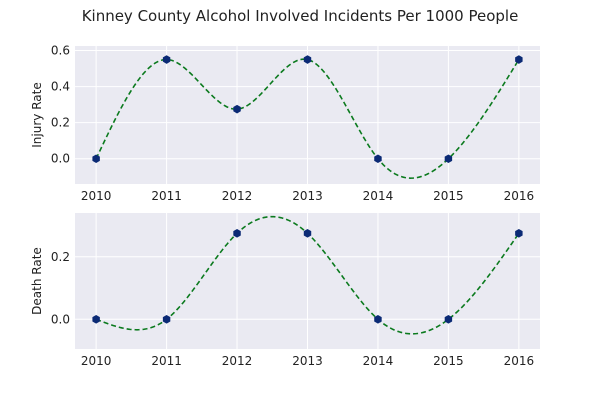 The height and width of the screenshot is (400, 600). I want to click on y-axis-label: Injury Rate, so click(37, 114).